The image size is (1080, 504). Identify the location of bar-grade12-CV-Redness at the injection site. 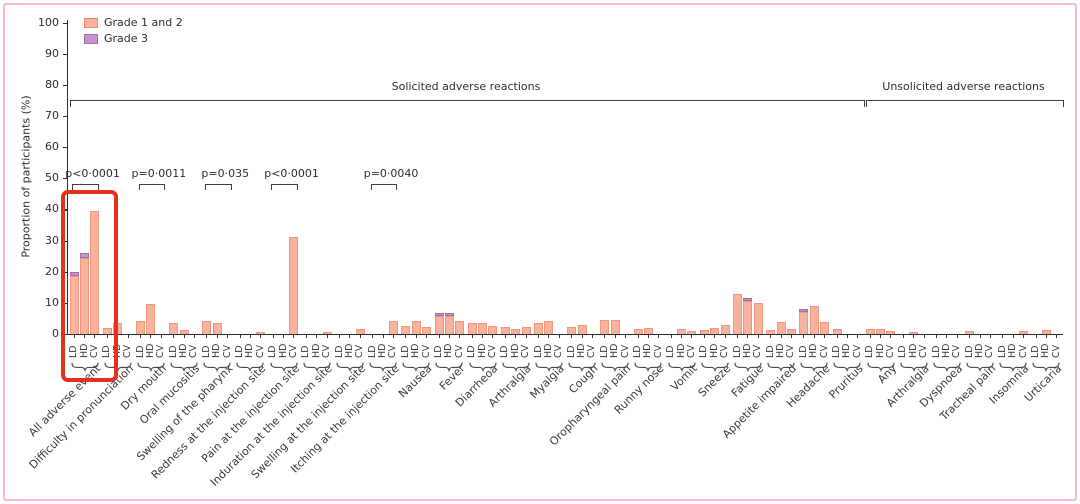
(261, 332).